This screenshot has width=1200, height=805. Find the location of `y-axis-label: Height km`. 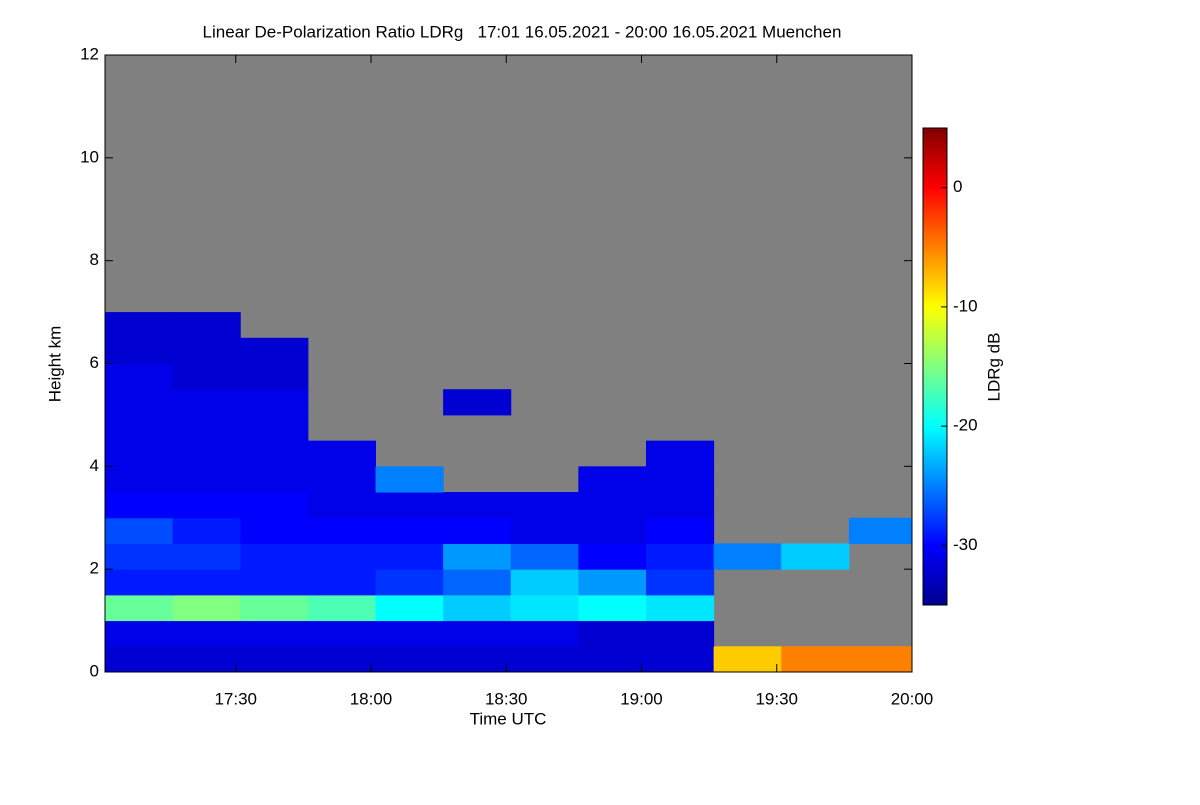

y-axis-label: Height km is located at coordinates (54, 364).